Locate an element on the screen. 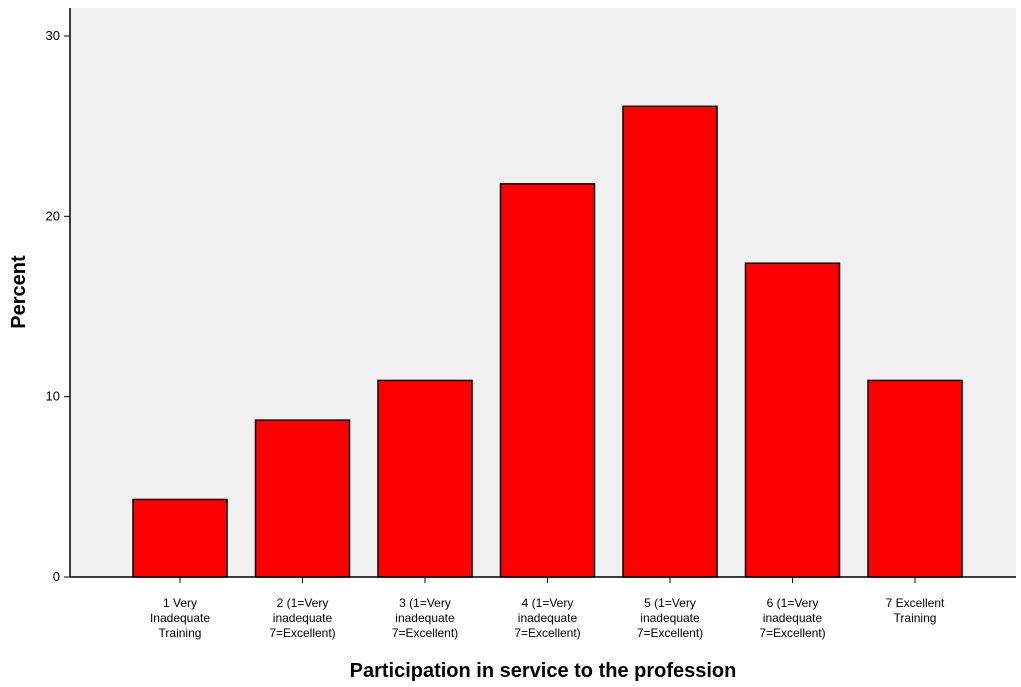 This screenshot has width=1021, height=687. x-category-label: 7 Excellent Training is located at coordinates (915, 610).